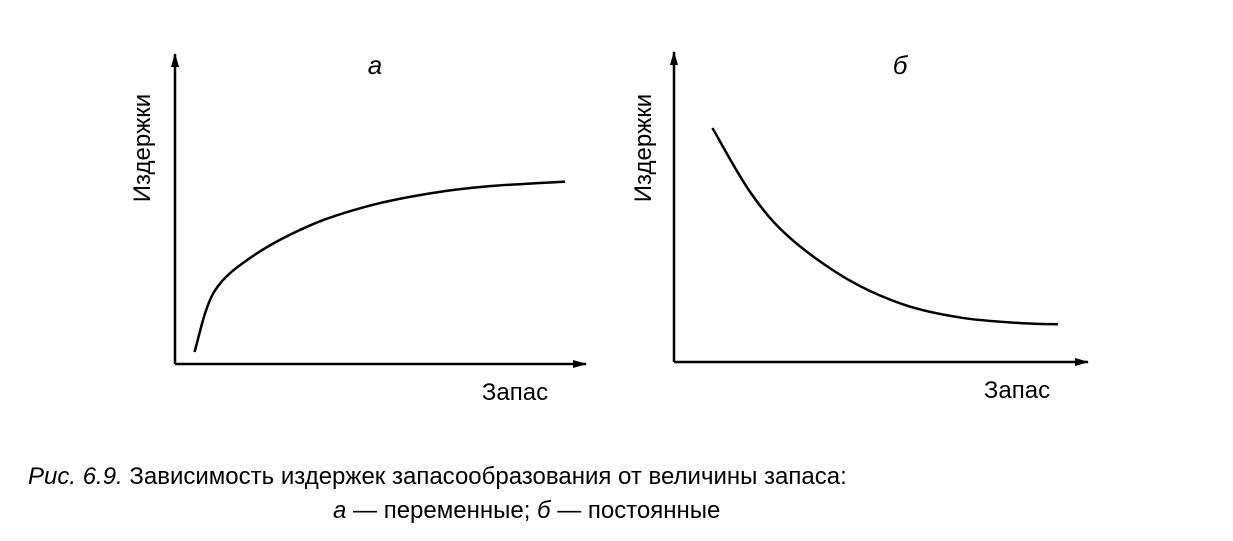 This screenshot has width=1233, height=541. What do you see at coordinates (515, 392) in the screenshot?
I see `panel-a-x-axis-label: Запас` at bounding box center [515, 392].